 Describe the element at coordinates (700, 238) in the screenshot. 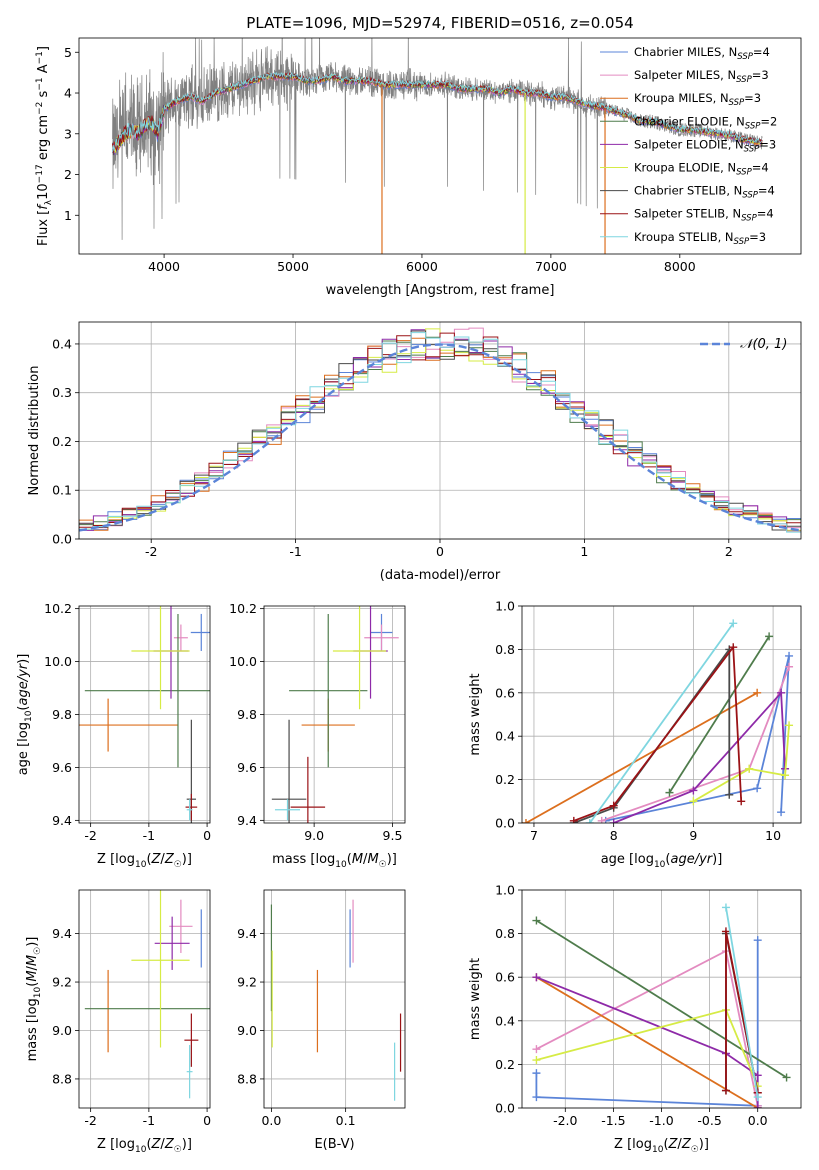

I see `legend-entry: Kroupa STELIB, NSSP=3` at that location.